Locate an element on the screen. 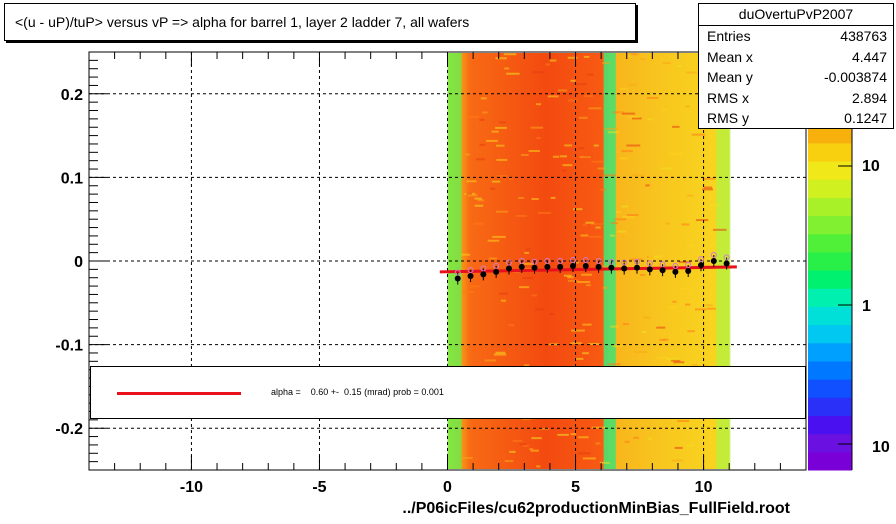 This screenshot has width=896, height=524. color-scale-label: 1 is located at coordinates (866, 306).